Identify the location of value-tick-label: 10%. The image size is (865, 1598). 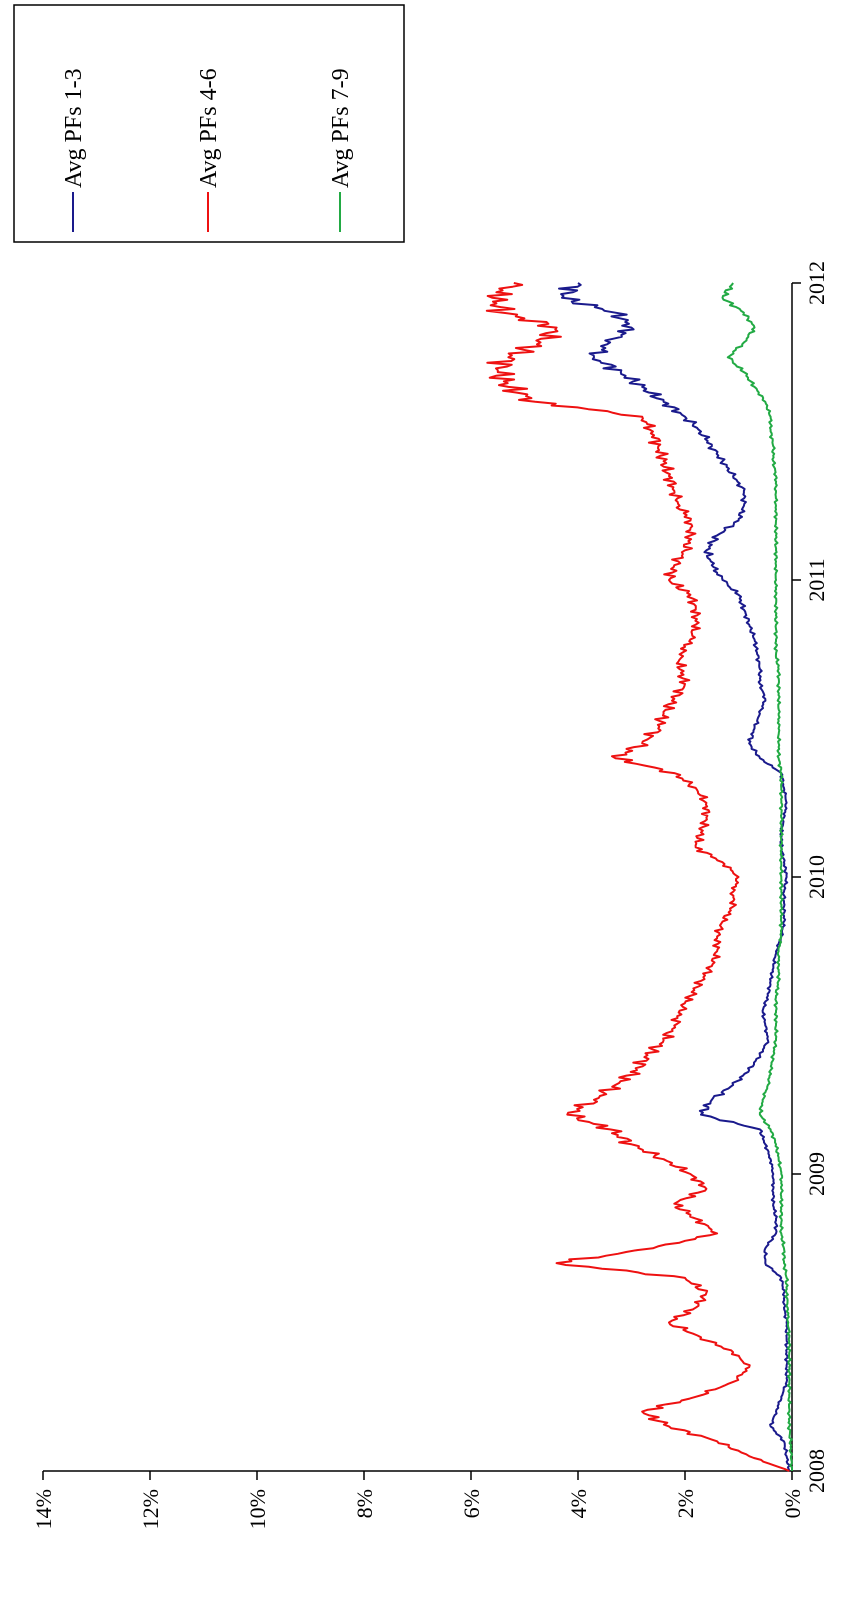
(257, 1509).